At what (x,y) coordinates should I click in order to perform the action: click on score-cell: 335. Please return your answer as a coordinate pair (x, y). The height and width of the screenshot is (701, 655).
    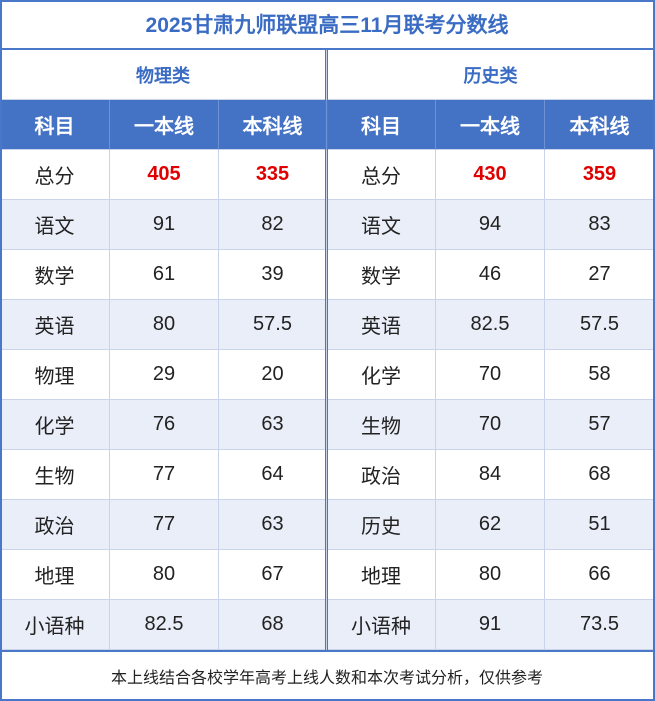
    Looking at the image, I should click on (273, 175).